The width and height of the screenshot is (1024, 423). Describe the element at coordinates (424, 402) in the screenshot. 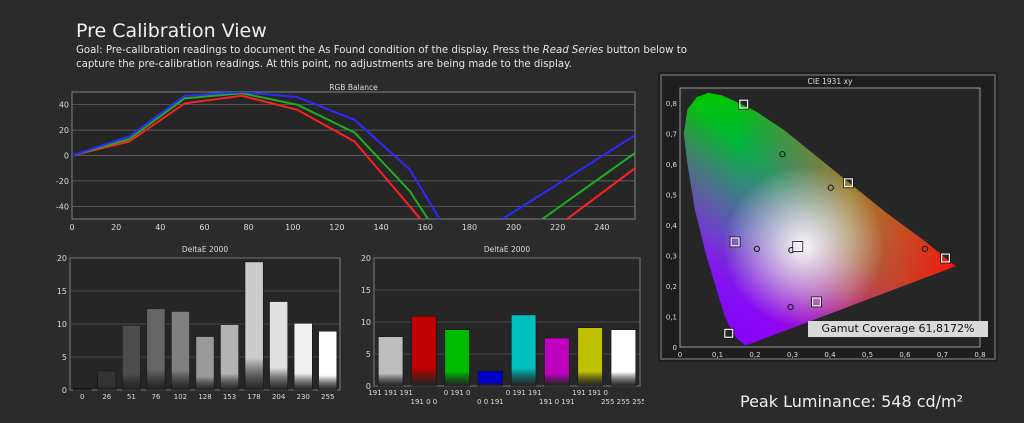

I see `x-tick-label: 191 0 0` at that location.